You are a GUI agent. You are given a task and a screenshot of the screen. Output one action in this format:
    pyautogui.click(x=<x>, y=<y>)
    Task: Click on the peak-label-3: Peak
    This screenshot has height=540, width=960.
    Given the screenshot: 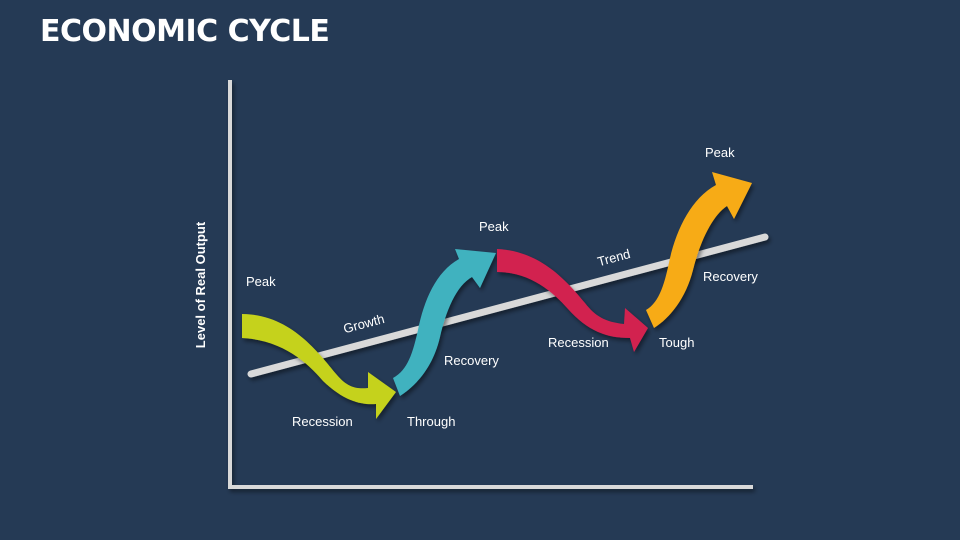 What is the action you would take?
    pyautogui.click(x=720, y=152)
    